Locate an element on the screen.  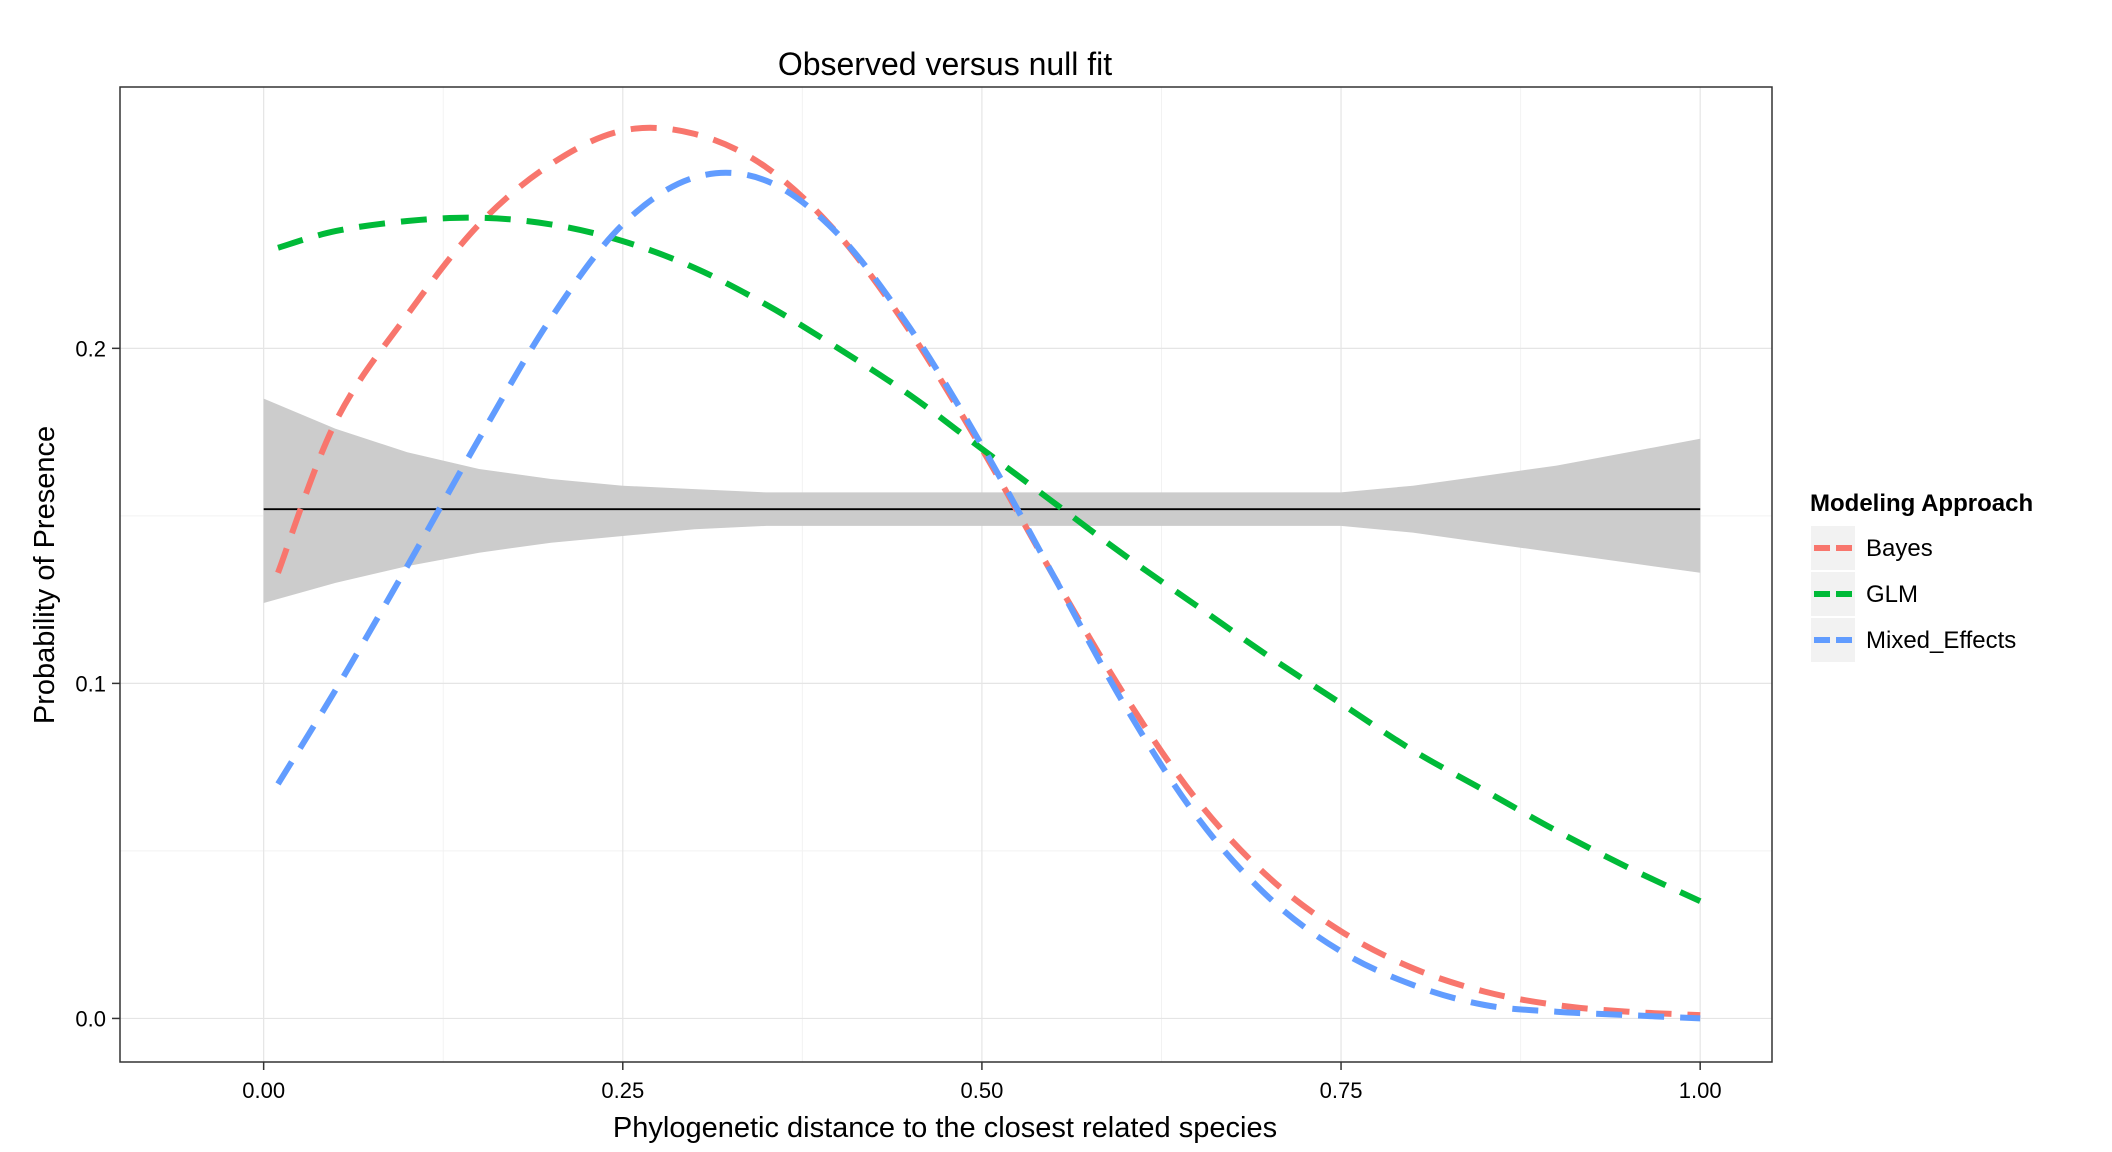
legend-entry-glm: GLM is located at coordinates (1863, 594).